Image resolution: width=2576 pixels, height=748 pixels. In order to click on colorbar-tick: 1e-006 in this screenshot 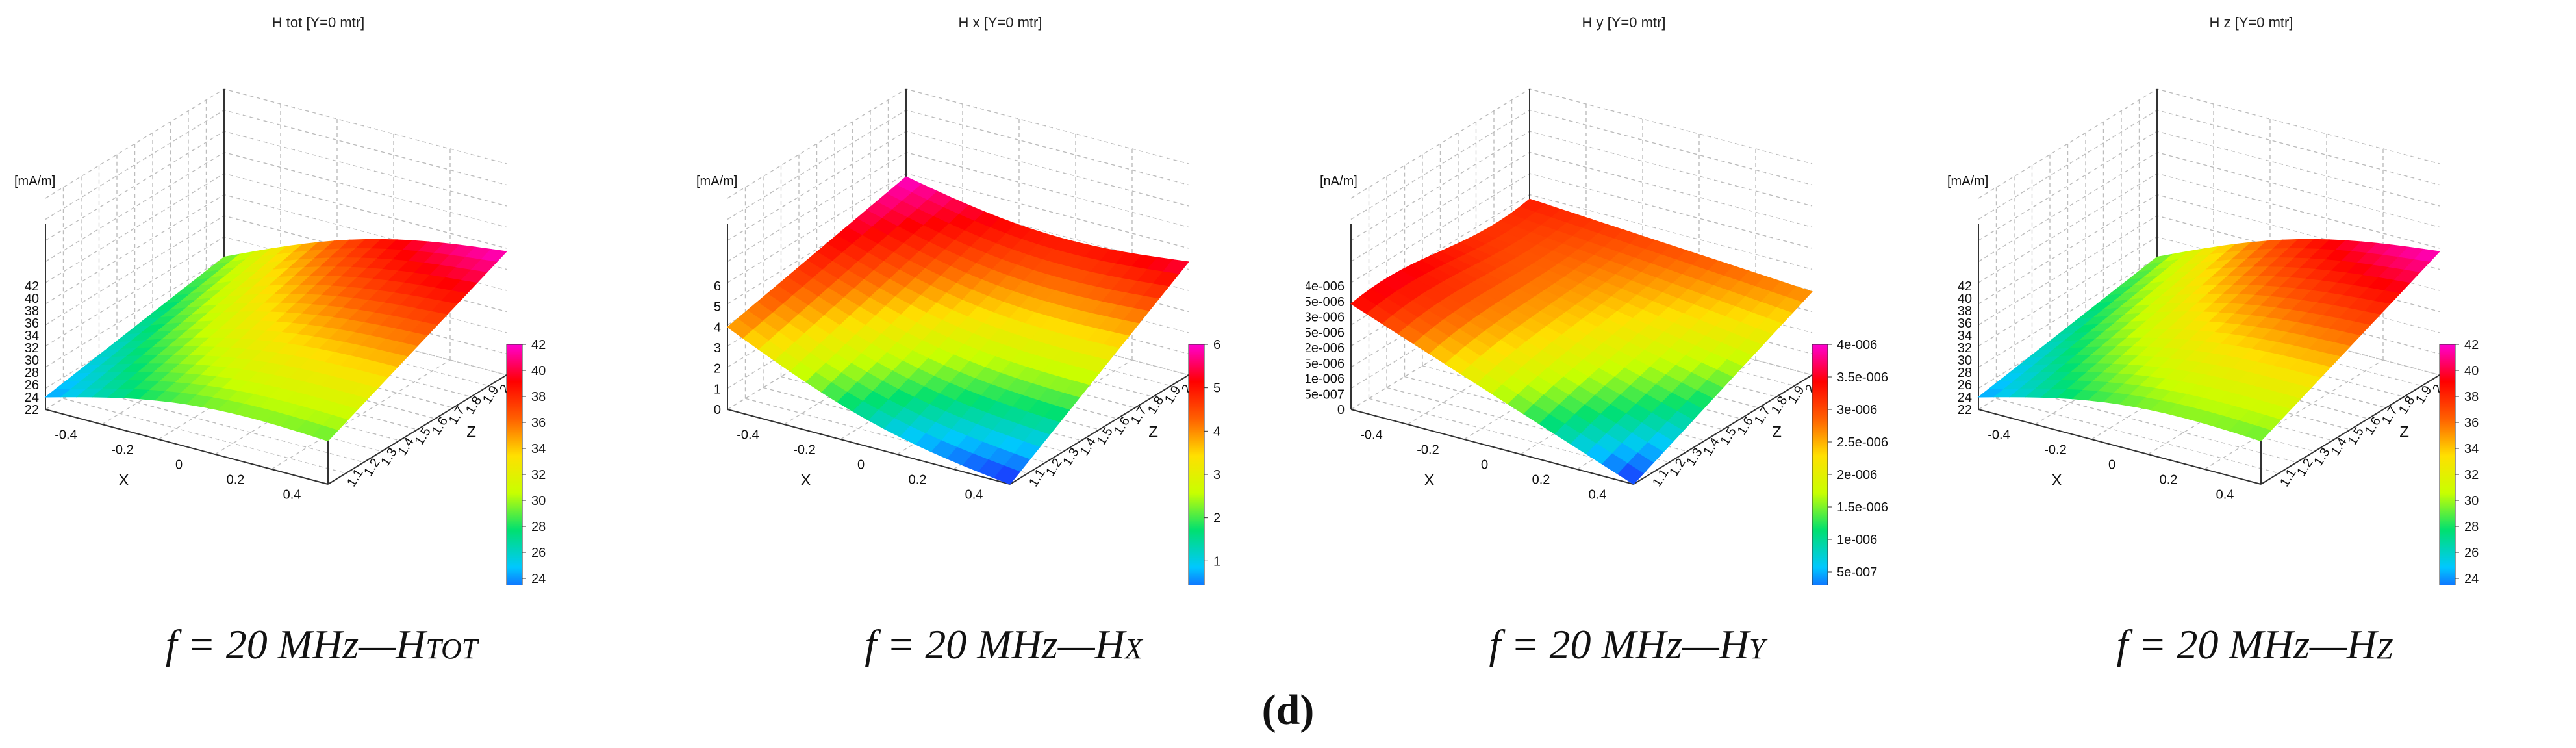, I will do `click(1857, 540)`.